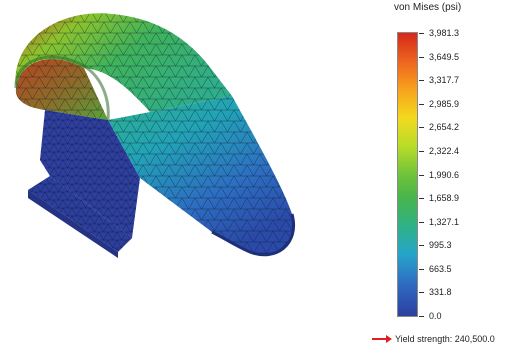 This screenshot has height=350, width=518. What do you see at coordinates (444, 33) in the screenshot?
I see `colorbar-tick-label: 3,981.3` at bounding box center [444, 33].